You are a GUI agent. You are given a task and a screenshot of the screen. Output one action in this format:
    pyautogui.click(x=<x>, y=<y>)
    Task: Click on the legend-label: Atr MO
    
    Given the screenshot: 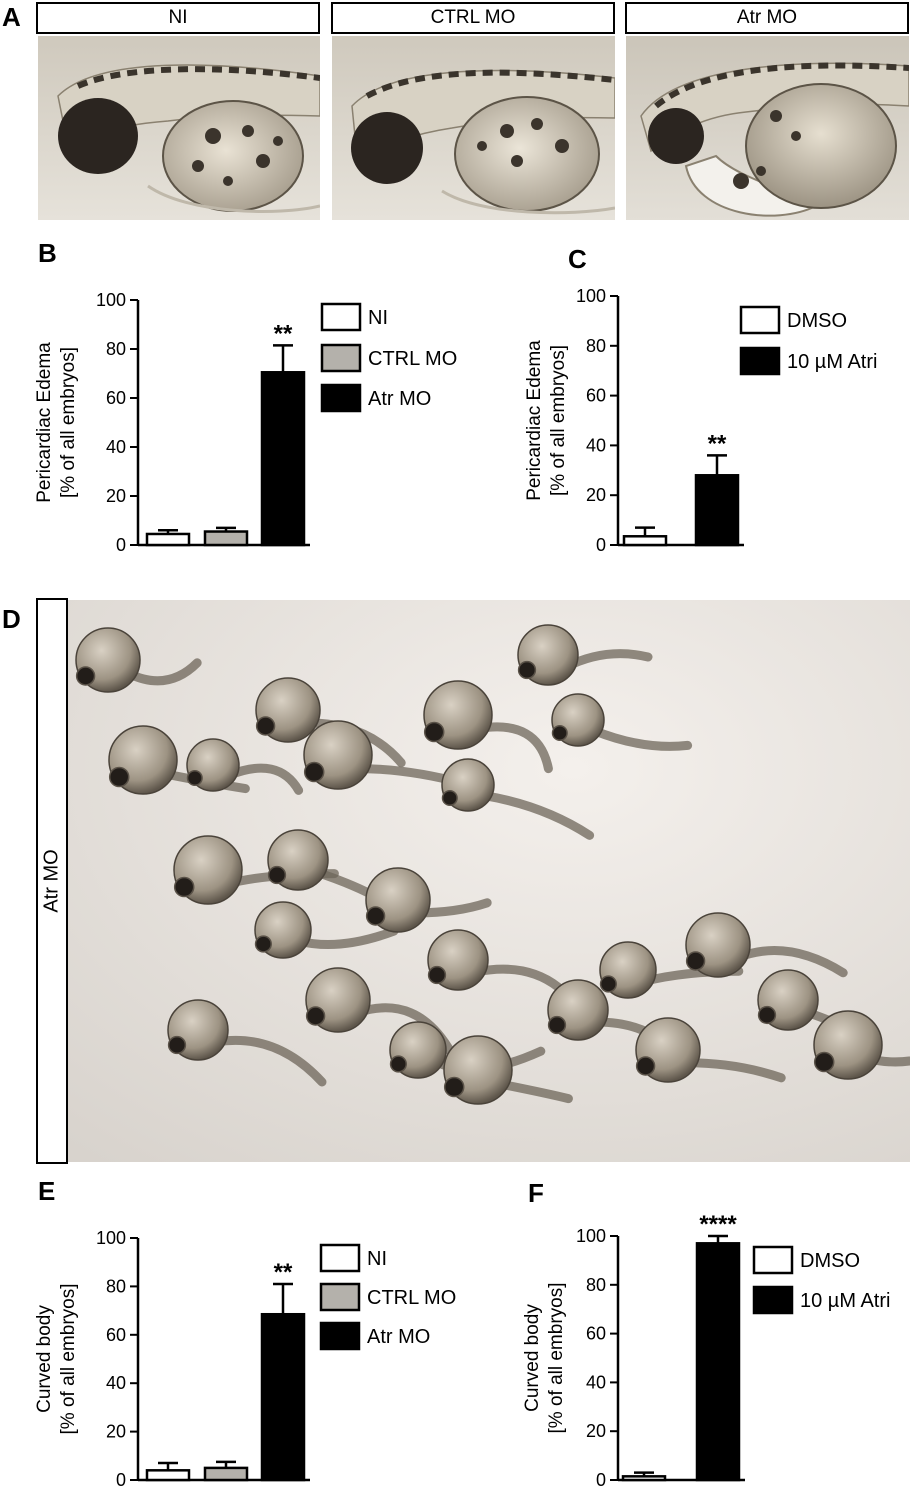 What is the action you would take?
    pyautogui.click(x=398, y=1337)
    